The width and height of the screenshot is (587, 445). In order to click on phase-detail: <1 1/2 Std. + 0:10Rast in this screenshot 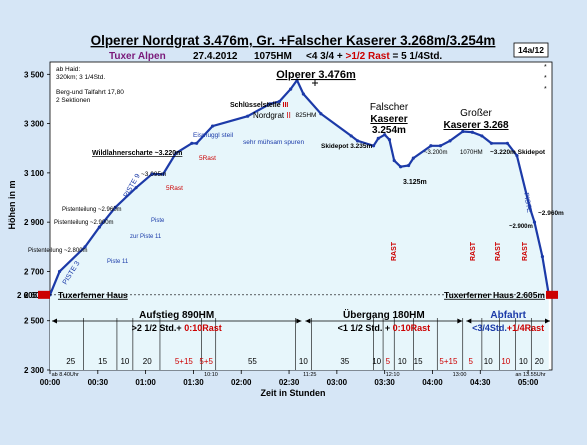, I will do `click(384, 328)`.